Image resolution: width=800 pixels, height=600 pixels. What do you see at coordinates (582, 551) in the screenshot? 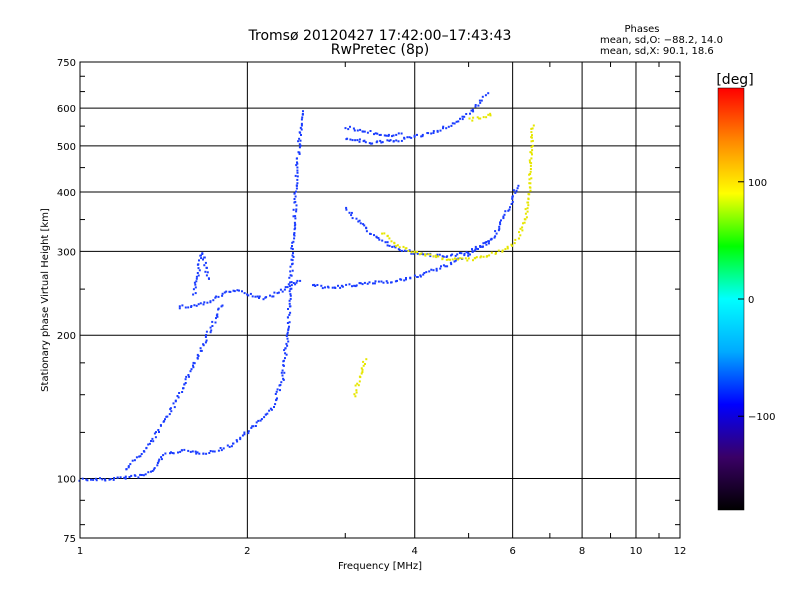
I see `x-tick-label: 8` at bounding box center [582, 551].